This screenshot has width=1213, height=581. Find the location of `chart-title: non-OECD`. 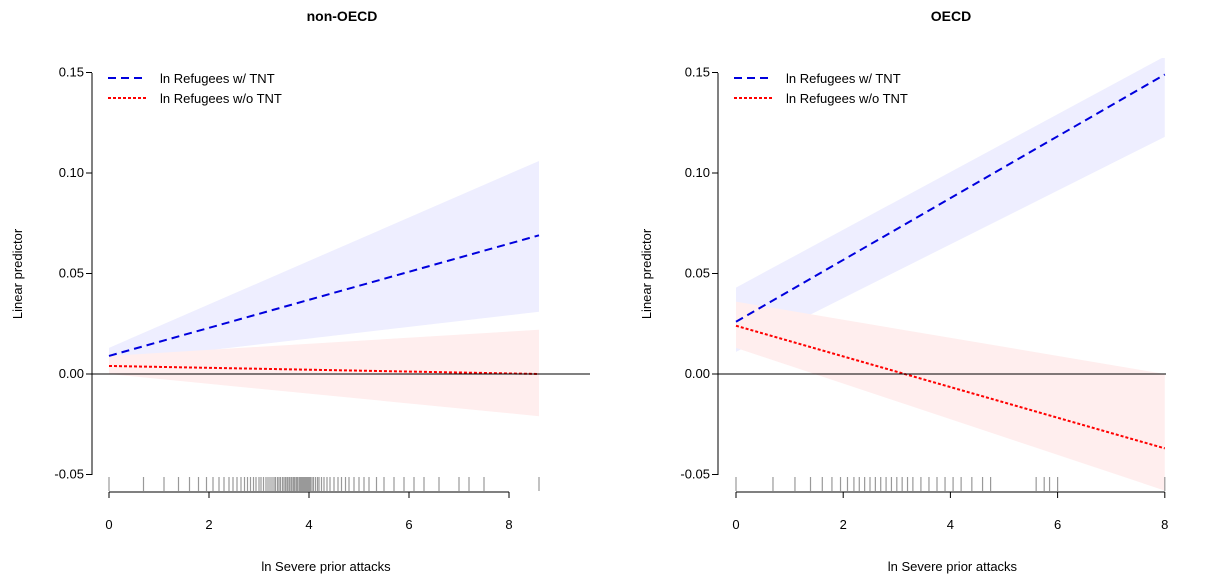

chart-title: non-OECD is located at coordinates (342, 16).